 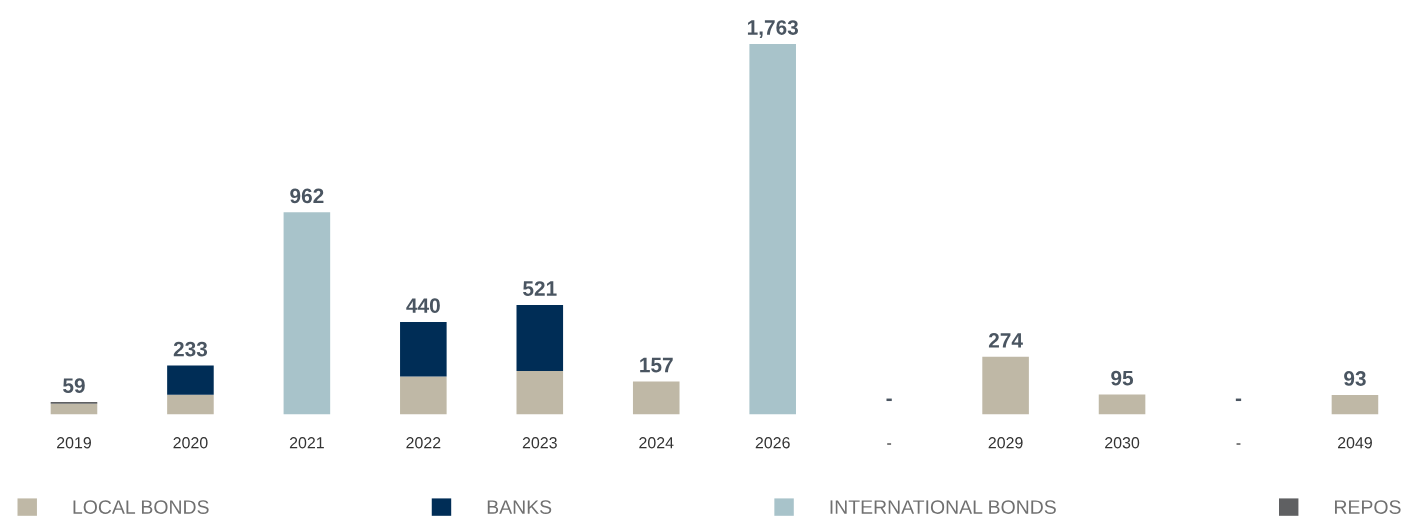 What do you see at coordinates (74, 443) in the screenshot?
I see `x-tick-label: 2019` at bounding box center [74, 443].